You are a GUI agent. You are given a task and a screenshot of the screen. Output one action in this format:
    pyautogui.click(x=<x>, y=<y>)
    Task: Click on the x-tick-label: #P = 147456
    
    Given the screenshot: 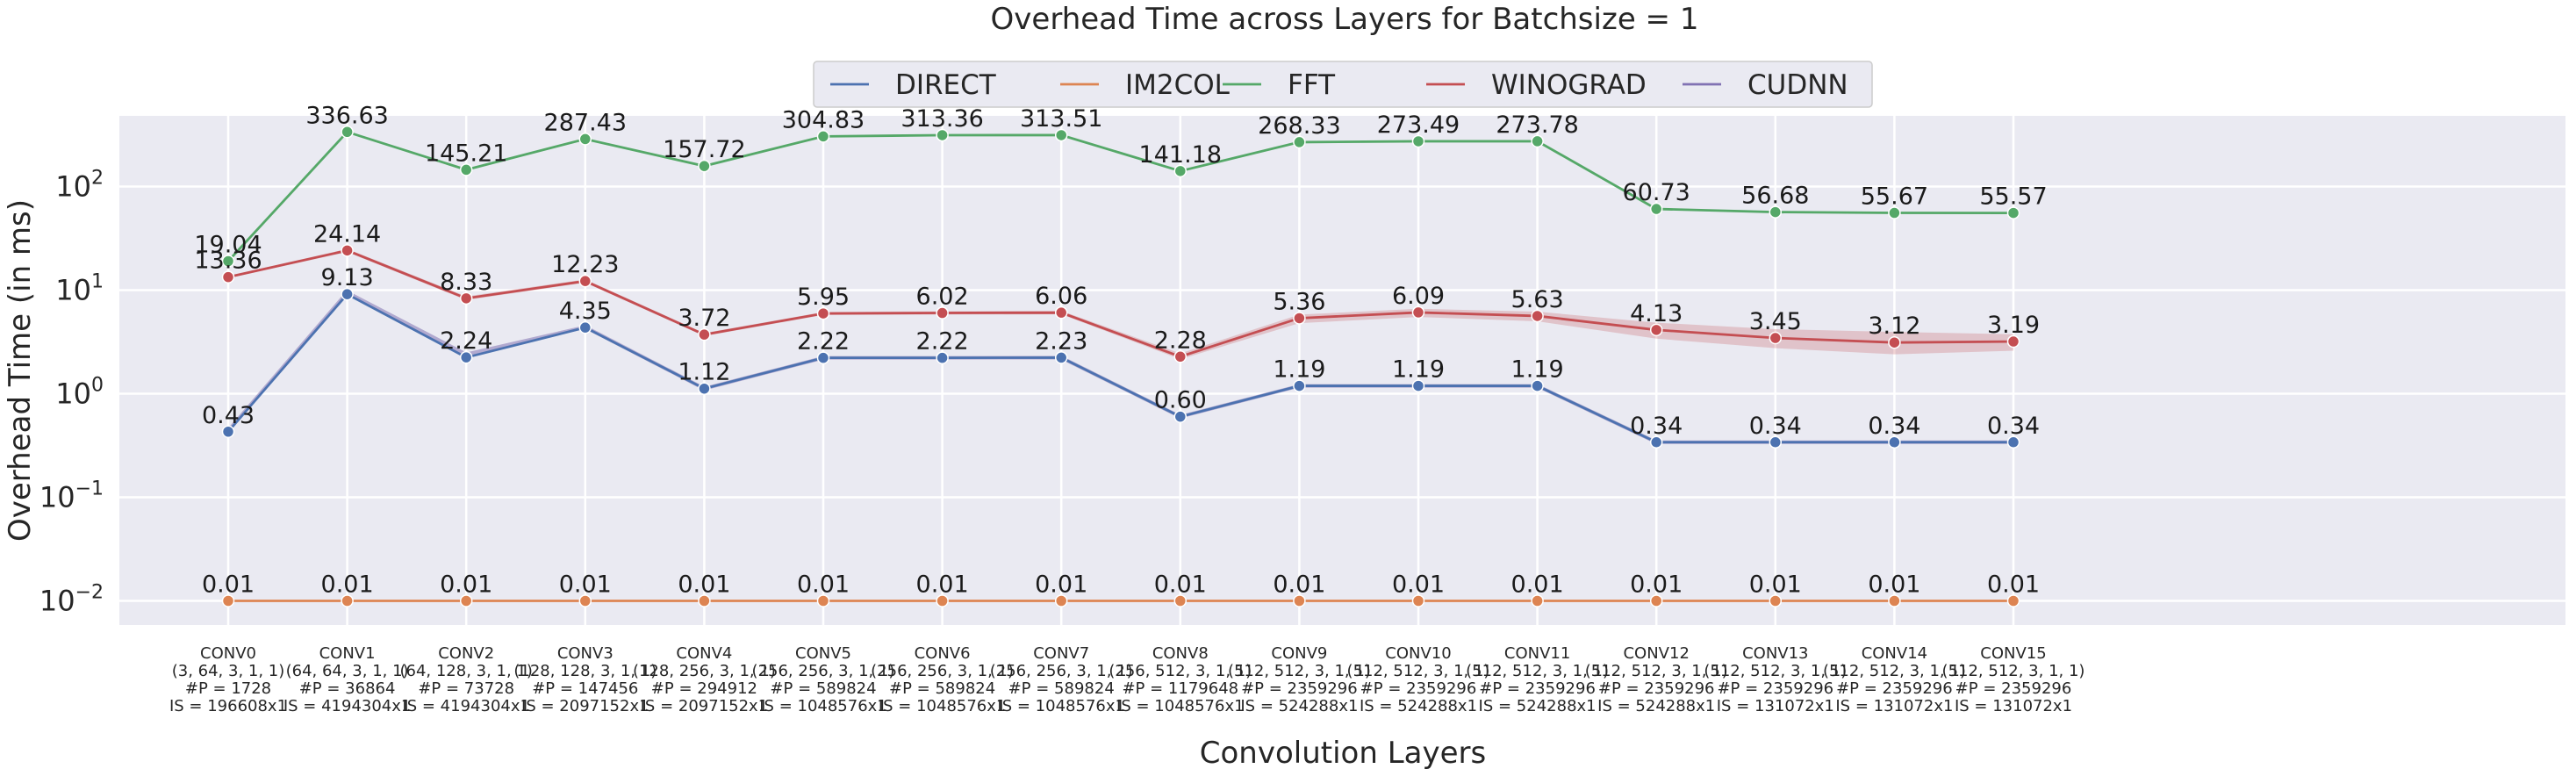 What is the action you would take?
    pyautogui.click(x=585, y=688)
    